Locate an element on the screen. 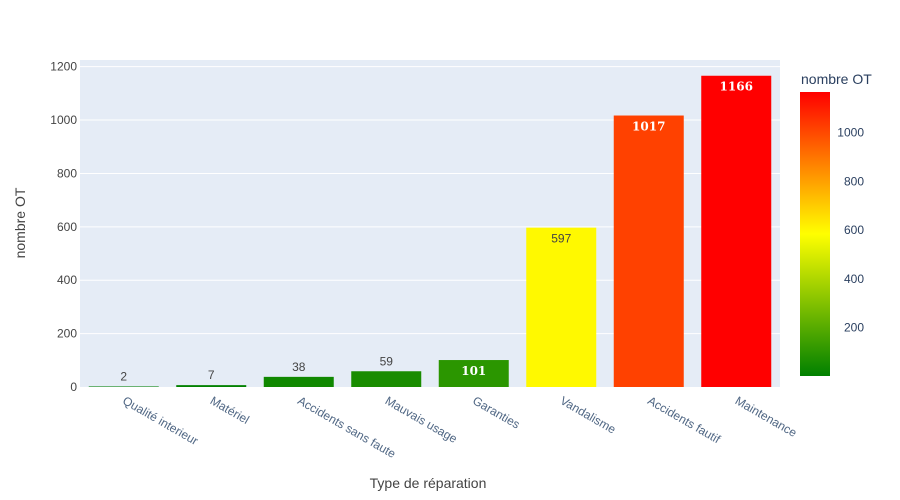 The width and height of the screenshot is (900, 500). bar-value-label: 59 is located at coordinates (387, 361).